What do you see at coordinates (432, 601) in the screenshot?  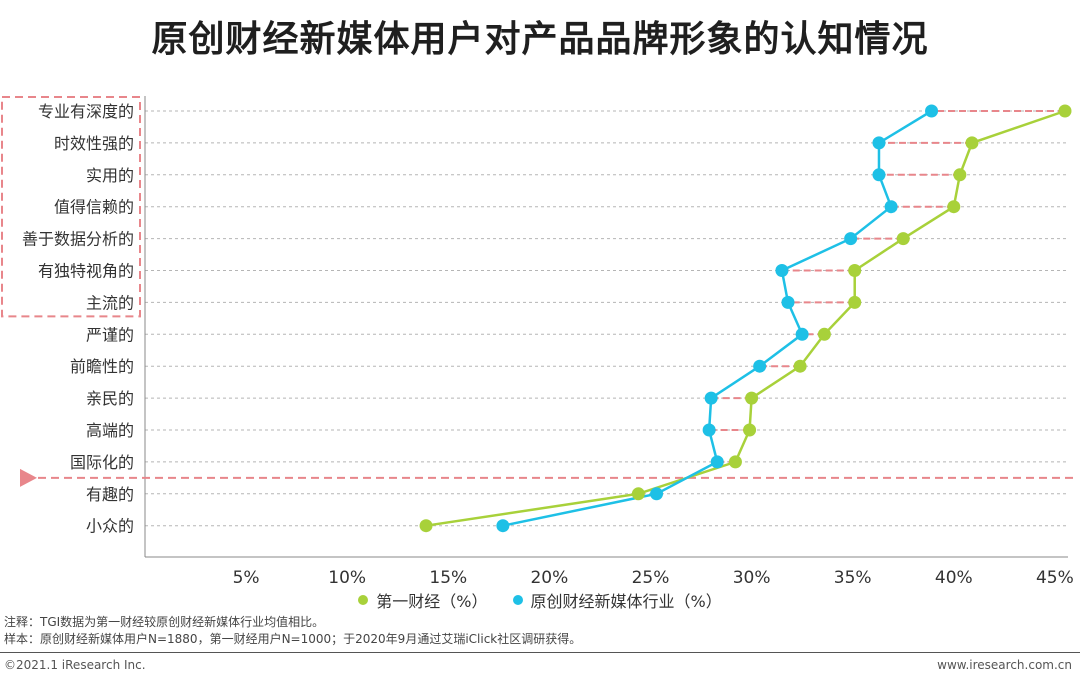 I see `legend-label-series-1: 第一财经（%）` at bounding box center [432, 601].